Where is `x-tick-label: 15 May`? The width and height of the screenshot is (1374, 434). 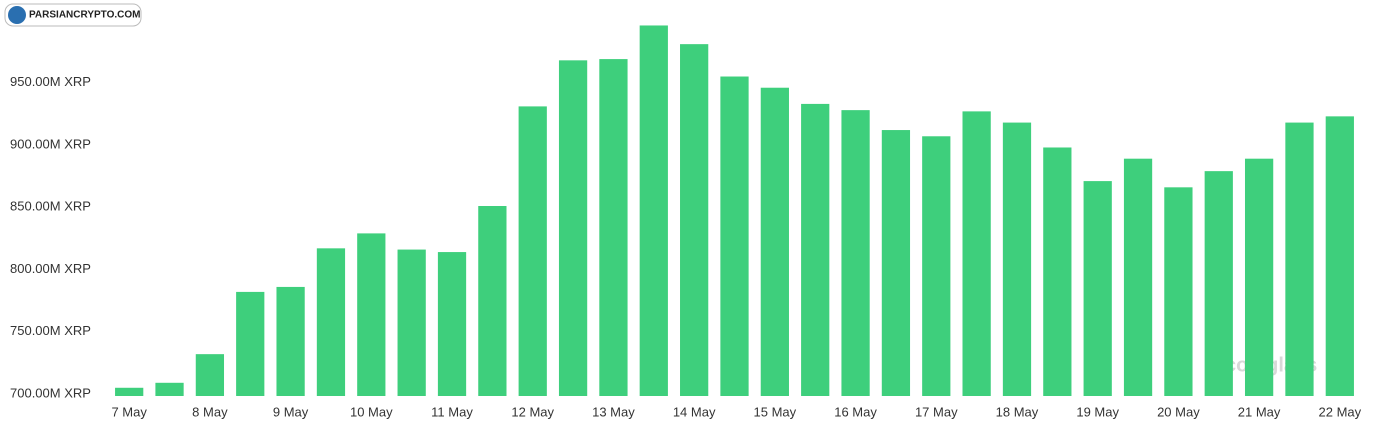
x-tick-label: 15 May is located at coordinates (775, 411).